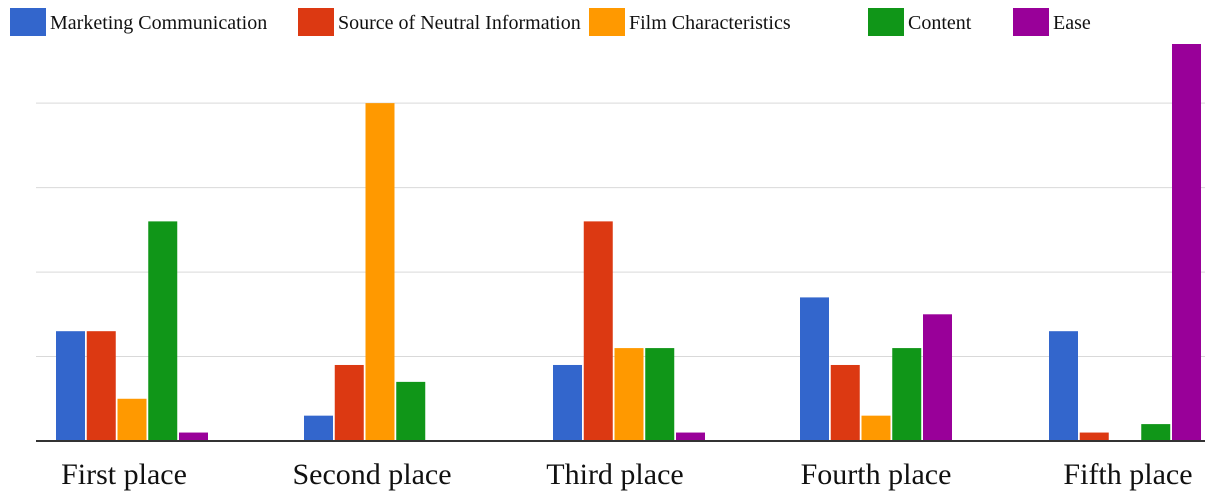  I want to click on legend-item-4: Content, so click(920, 22).